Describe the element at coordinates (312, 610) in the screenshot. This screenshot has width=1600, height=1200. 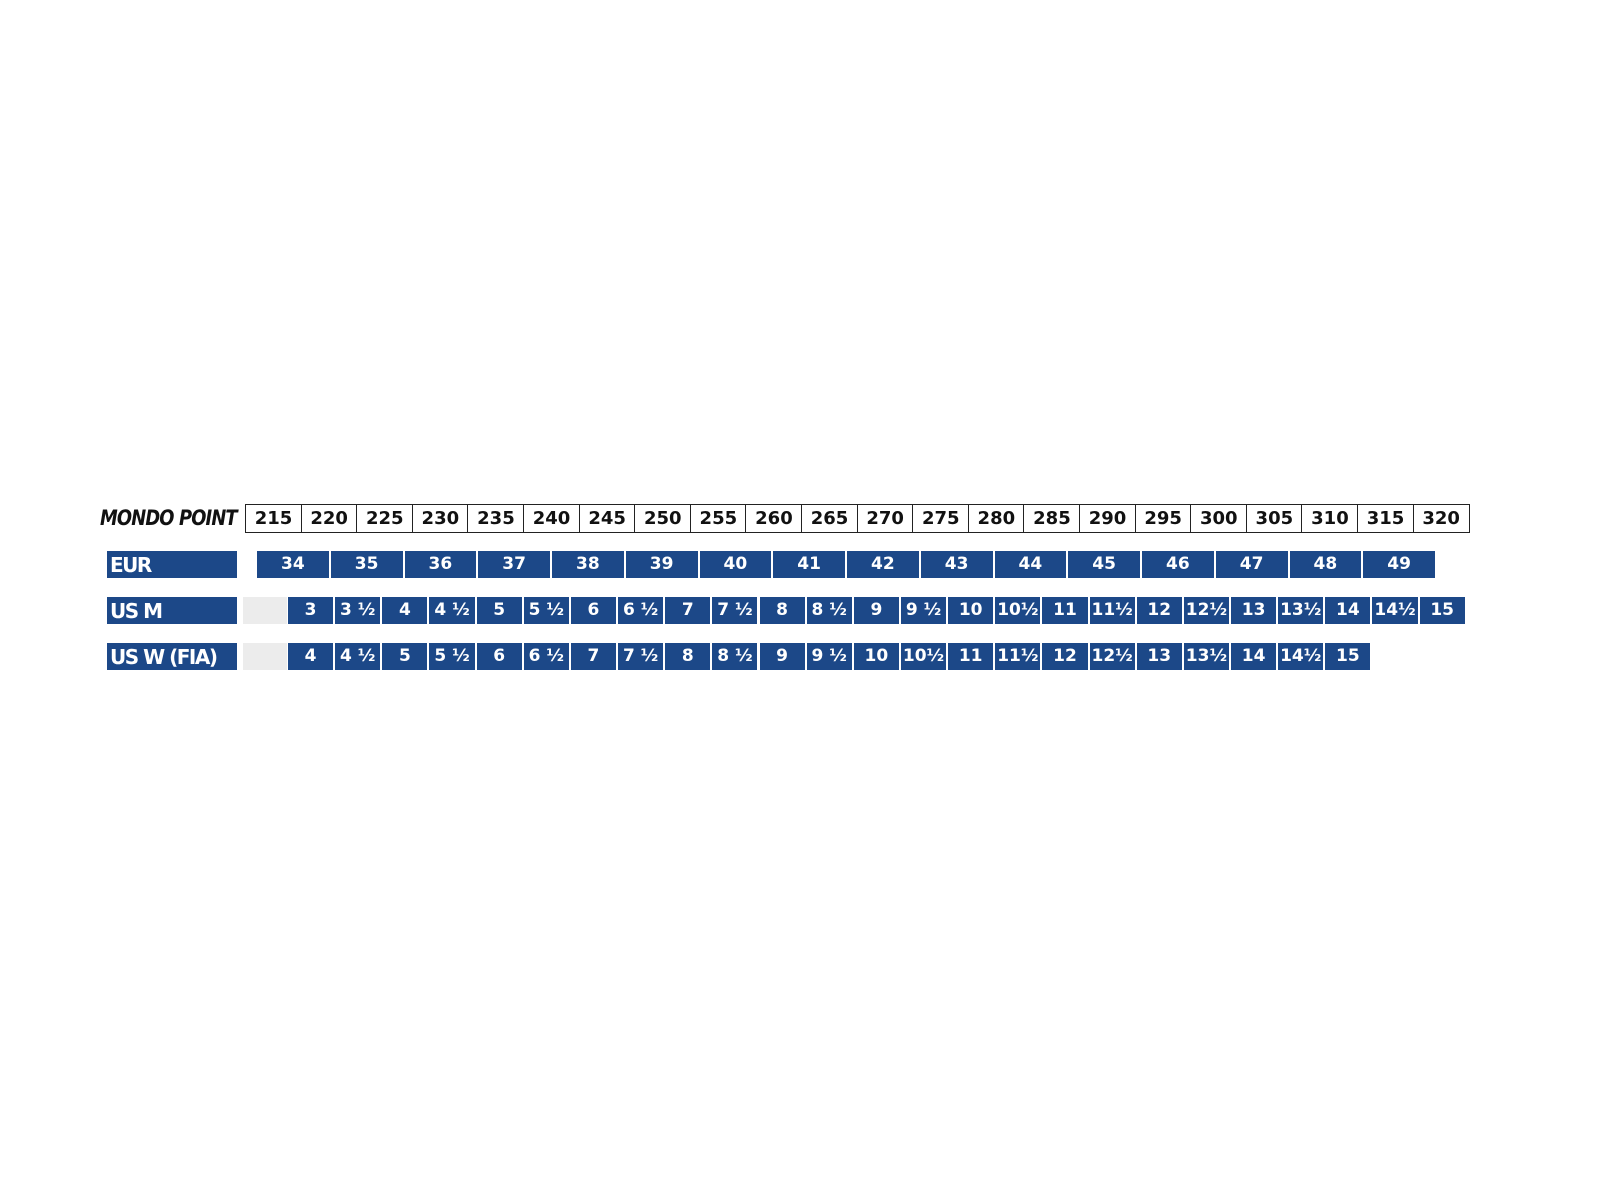
I see `us-m-cell: 3` at that location.